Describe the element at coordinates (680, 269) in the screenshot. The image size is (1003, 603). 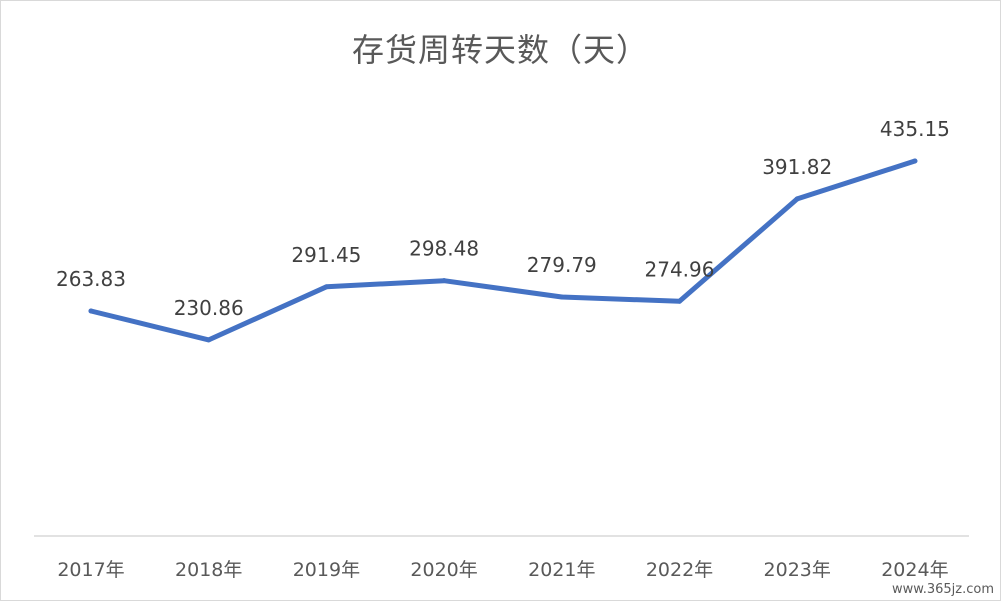
I see `data-label-5: 274.96` at that location.